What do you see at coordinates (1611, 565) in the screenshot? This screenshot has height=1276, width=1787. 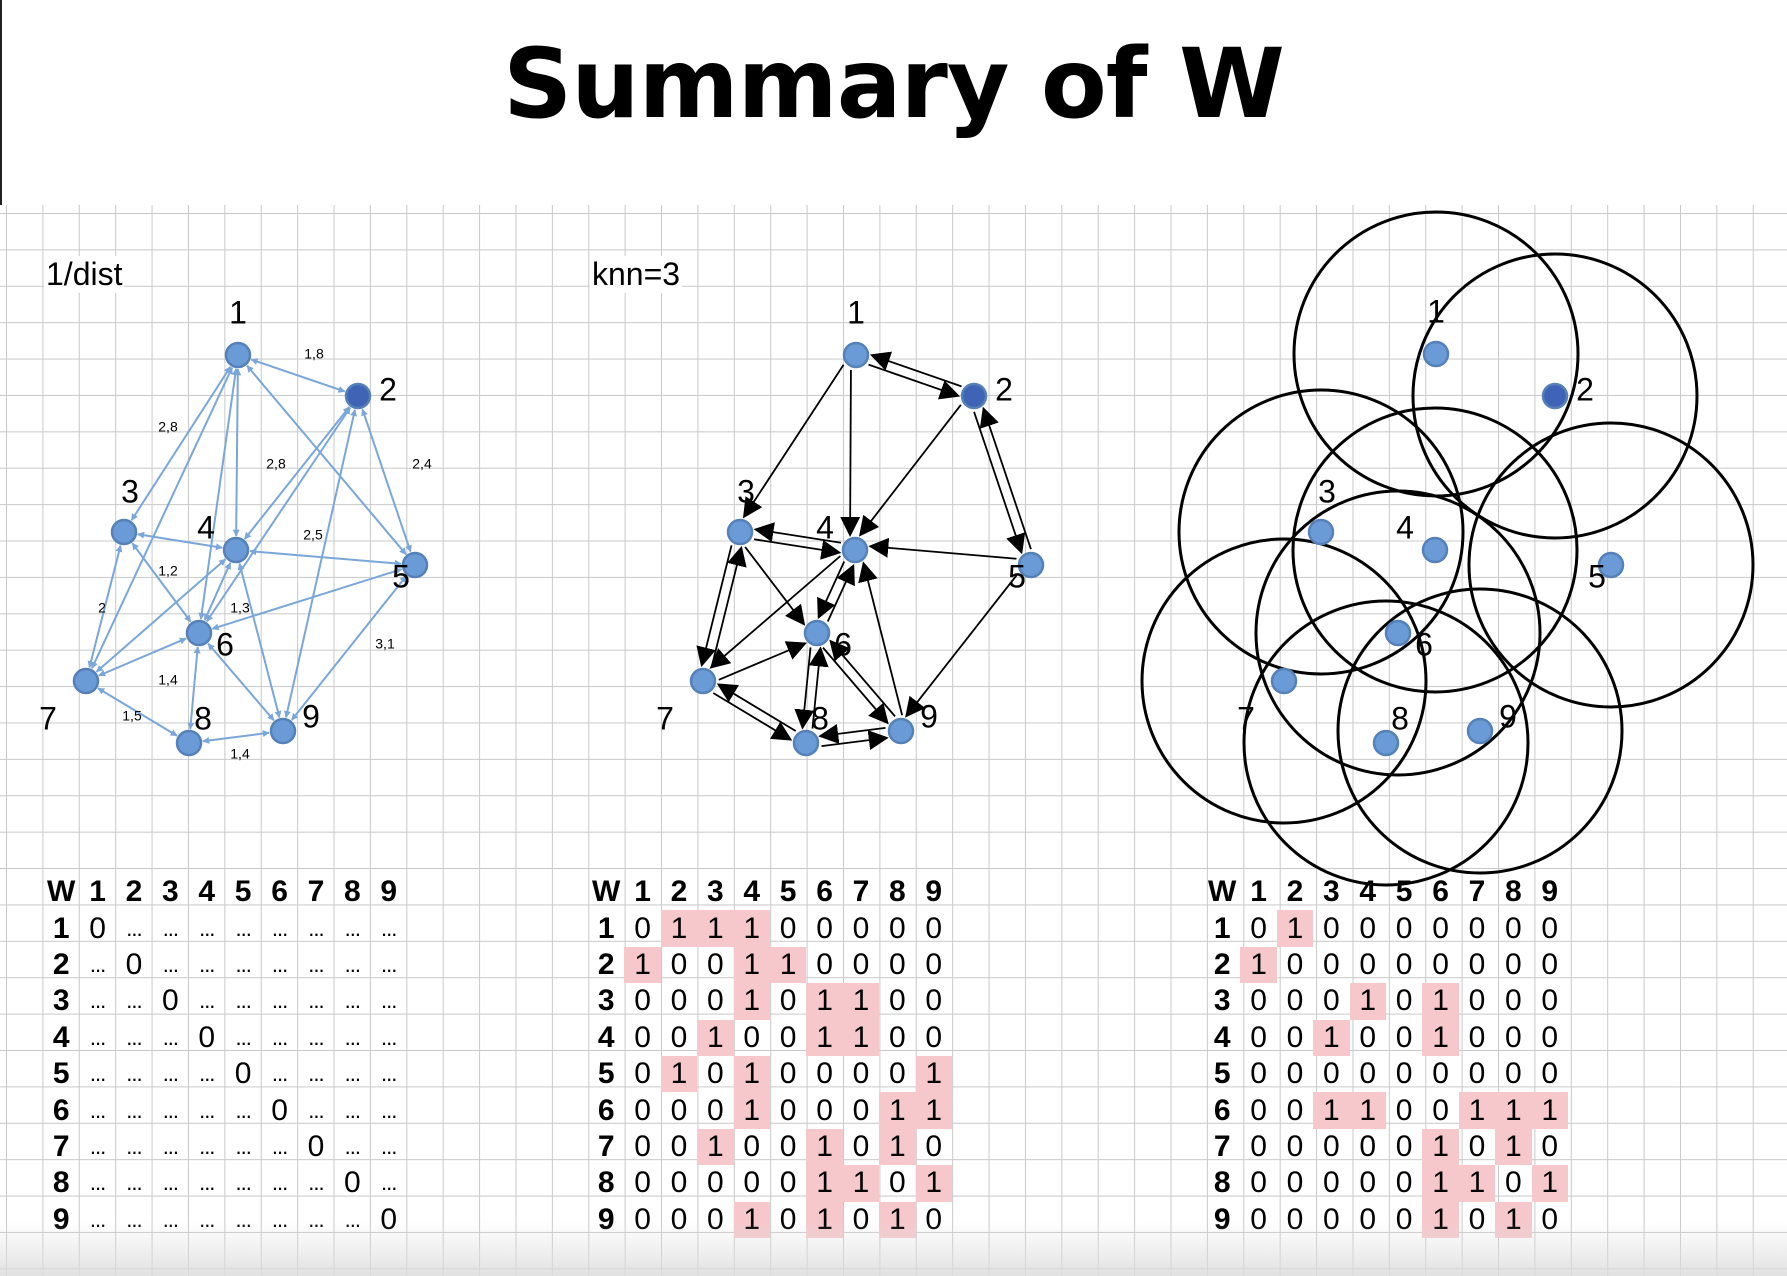 I see `epsilon-radius-circle` at bounding box center [1611, 565].